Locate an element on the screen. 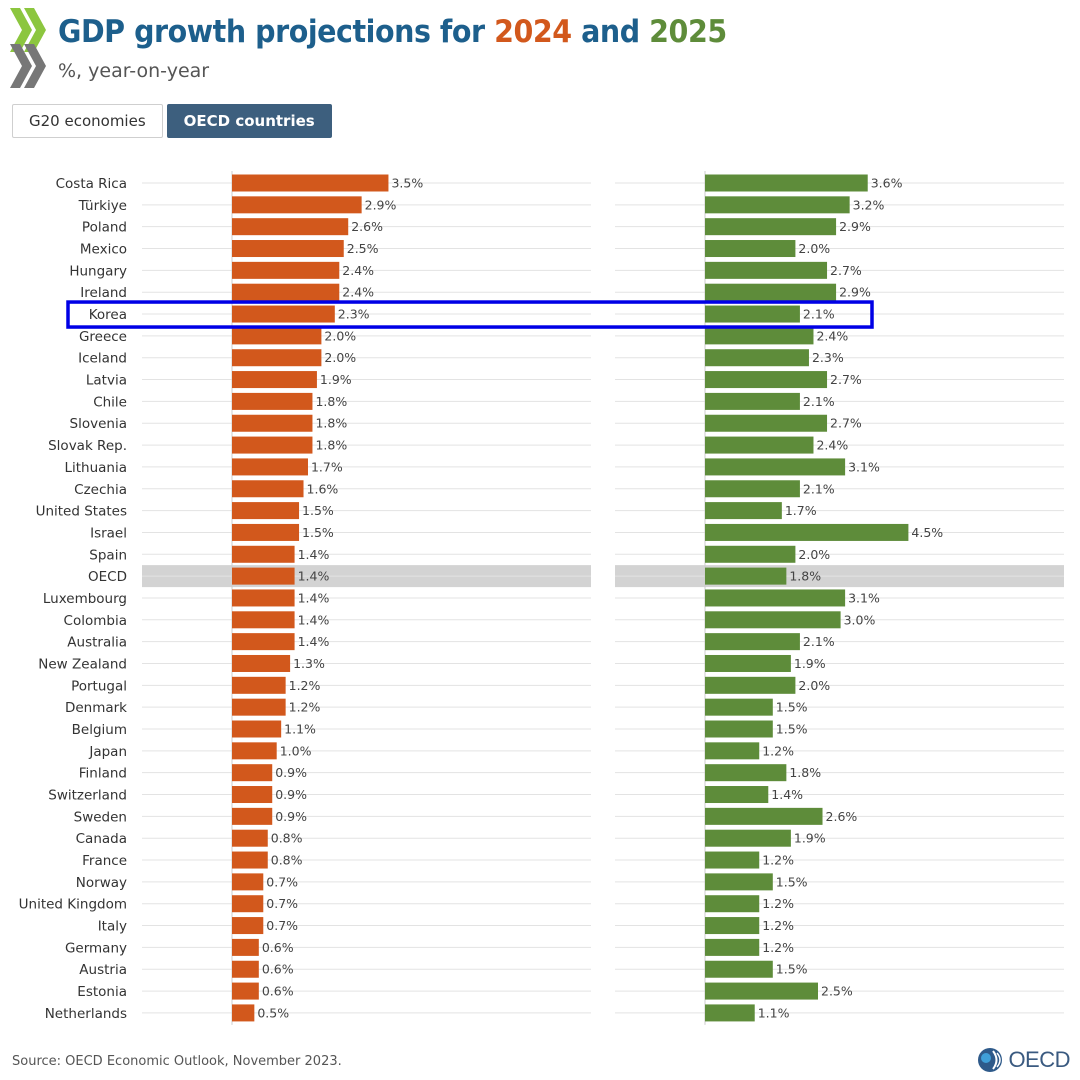 The height and width of the screenshot is (1080, 1080). value-label-2025: 1.1% is located at coordinates (774, 1012).